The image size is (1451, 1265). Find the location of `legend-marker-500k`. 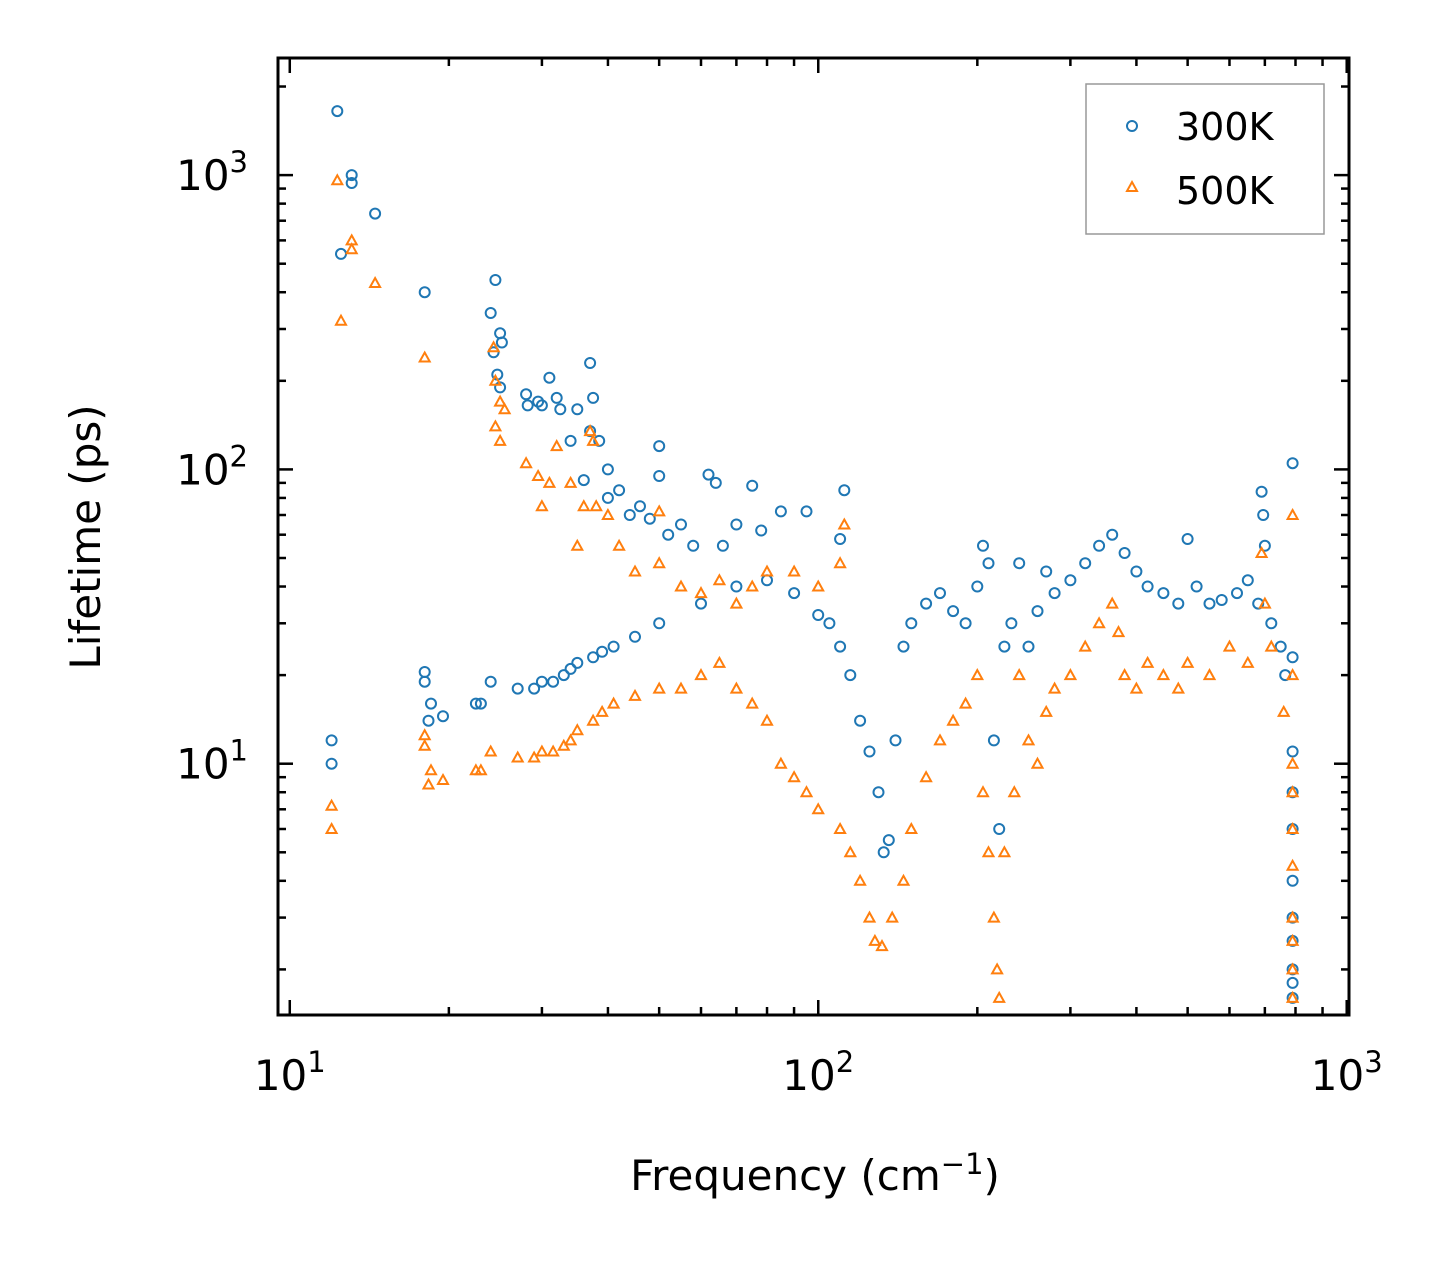

legend-marker-500k is located at coordinates (1132, 185).